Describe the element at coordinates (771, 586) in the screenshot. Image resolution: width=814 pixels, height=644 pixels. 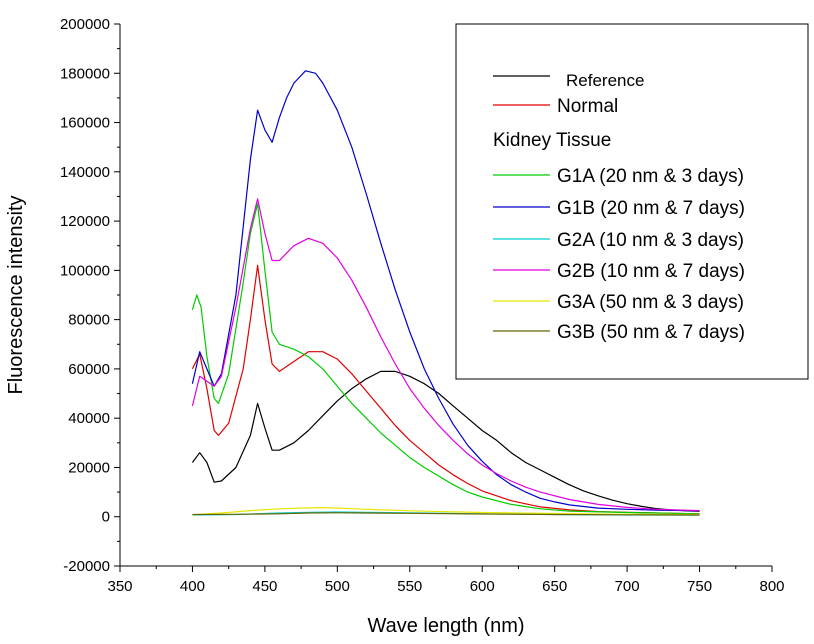
I see `x-tick-label: 800` at that location.